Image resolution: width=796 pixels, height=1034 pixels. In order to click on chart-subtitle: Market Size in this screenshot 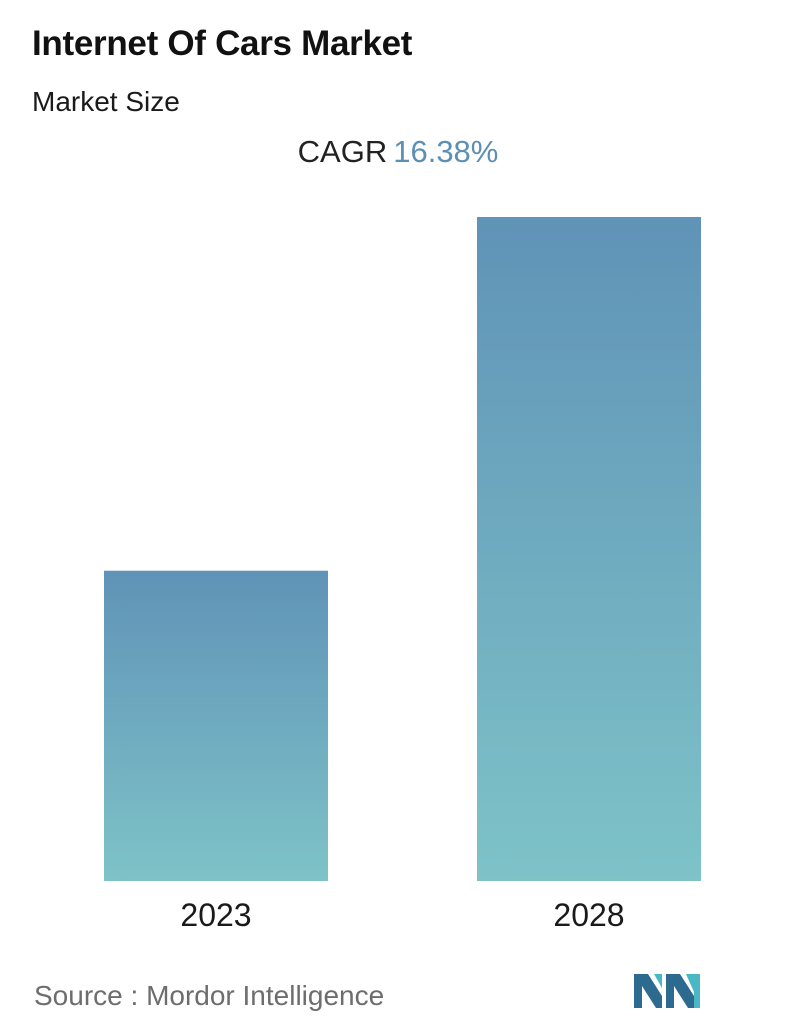, I will do `click(106, 101)`.